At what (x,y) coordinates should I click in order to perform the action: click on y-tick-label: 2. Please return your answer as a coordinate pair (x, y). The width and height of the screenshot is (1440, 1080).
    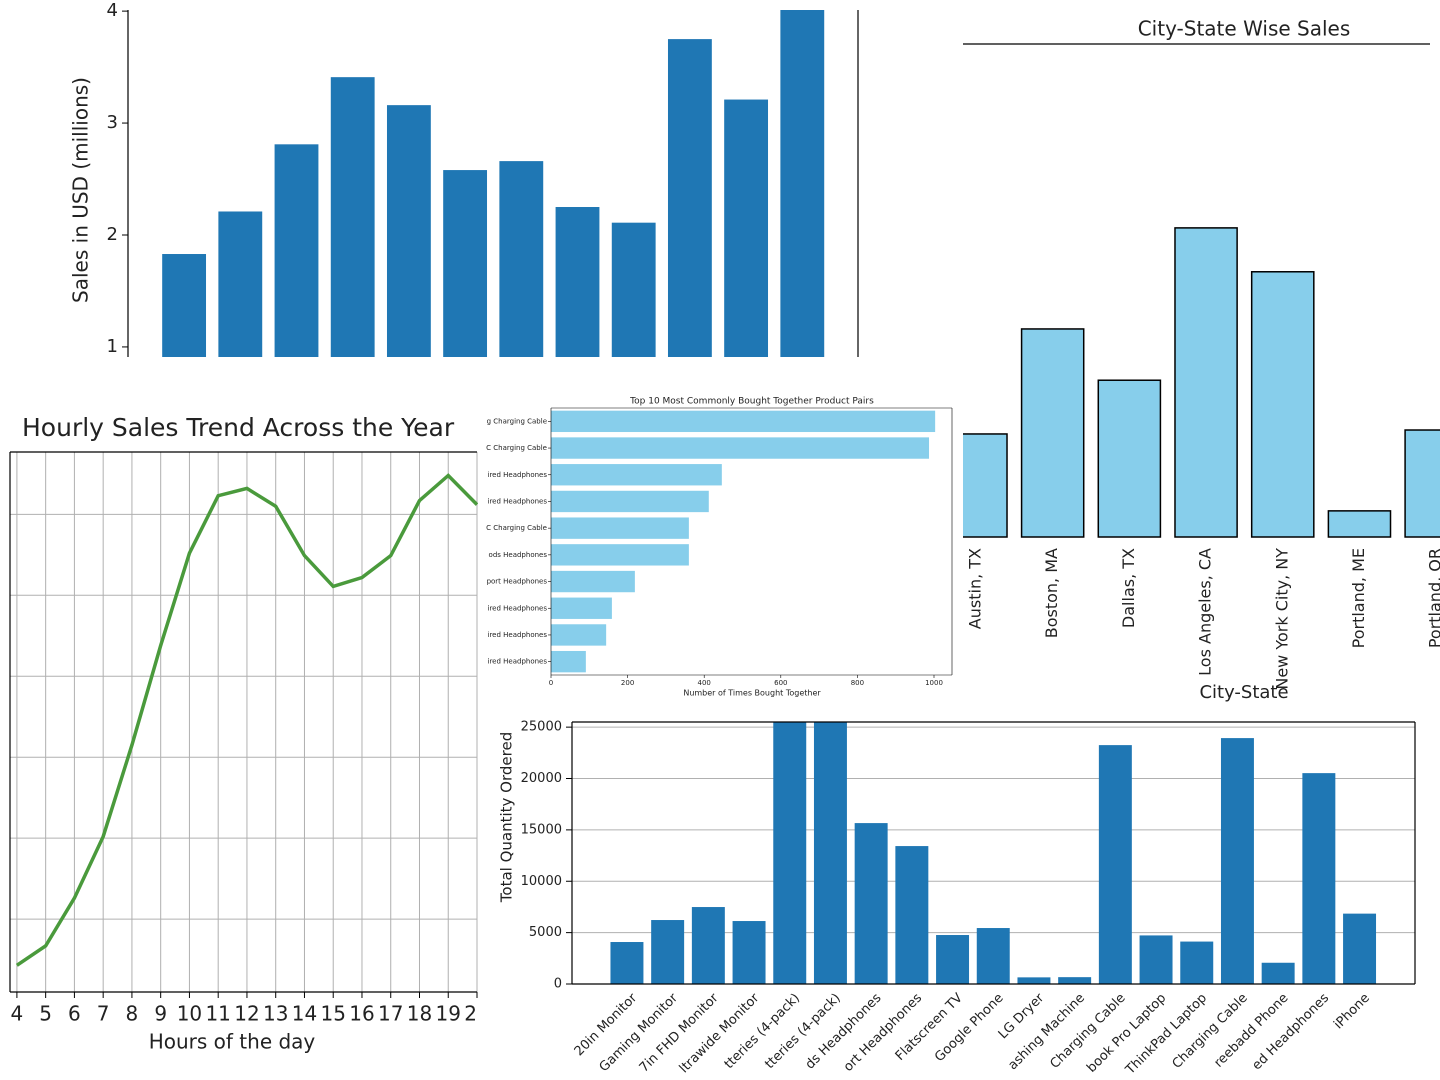
    Looking at the image, I should click on (112, 234).